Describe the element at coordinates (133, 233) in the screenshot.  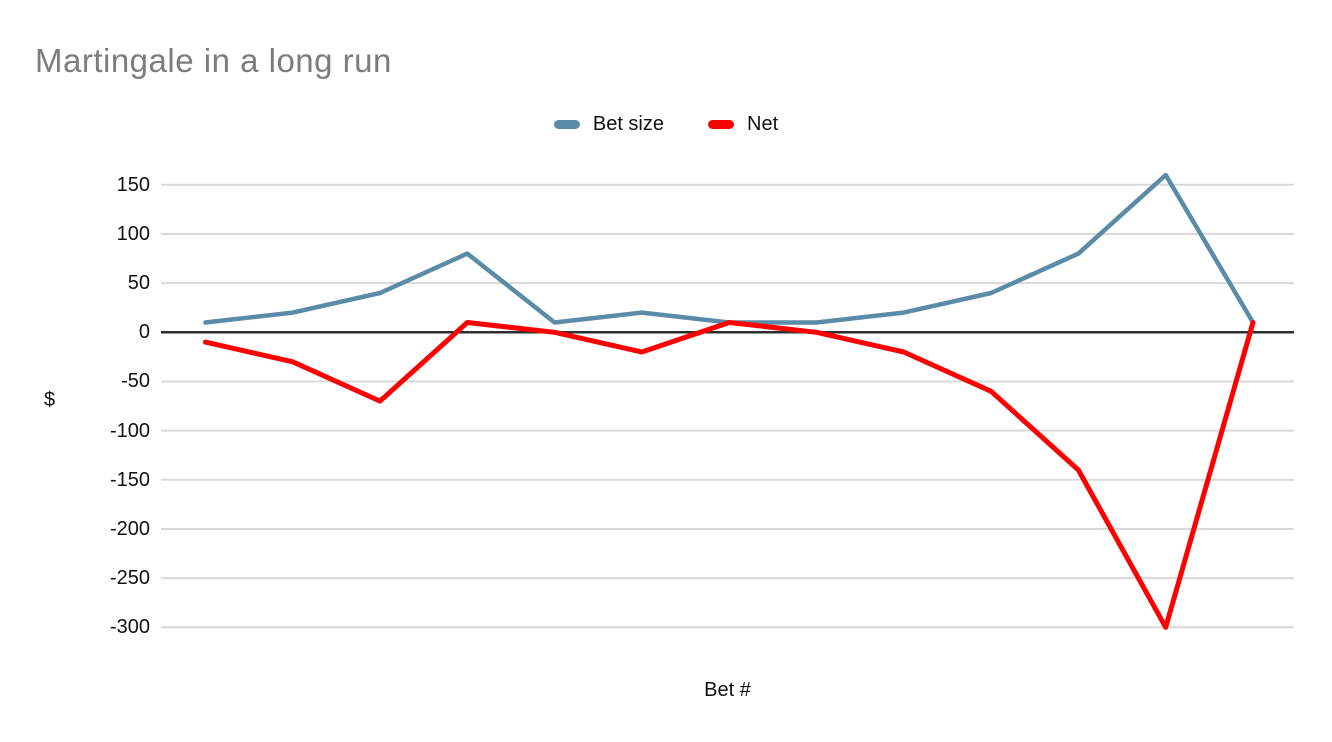
I see `y-tick-label: 100` at that location.